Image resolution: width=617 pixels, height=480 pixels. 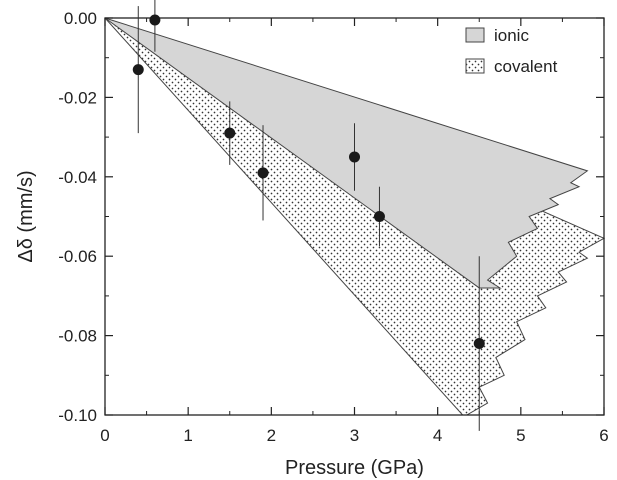 What do you see at coordinates (77, 177) in the screenshot?
I see `y-tick-label: -0.04` at bounding box center [77, 177].